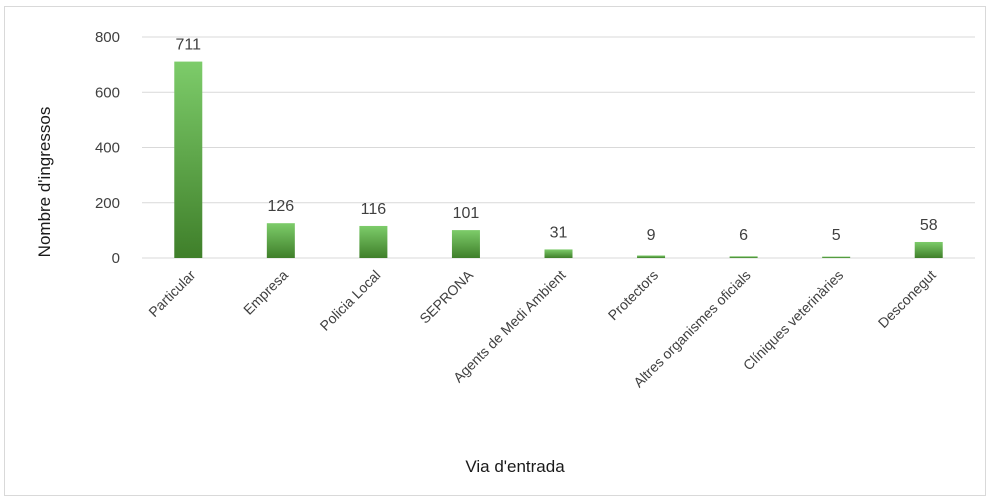 The image size is (990, 501). I want to click on x-tick-label: Policia Local, so click(350, 300).